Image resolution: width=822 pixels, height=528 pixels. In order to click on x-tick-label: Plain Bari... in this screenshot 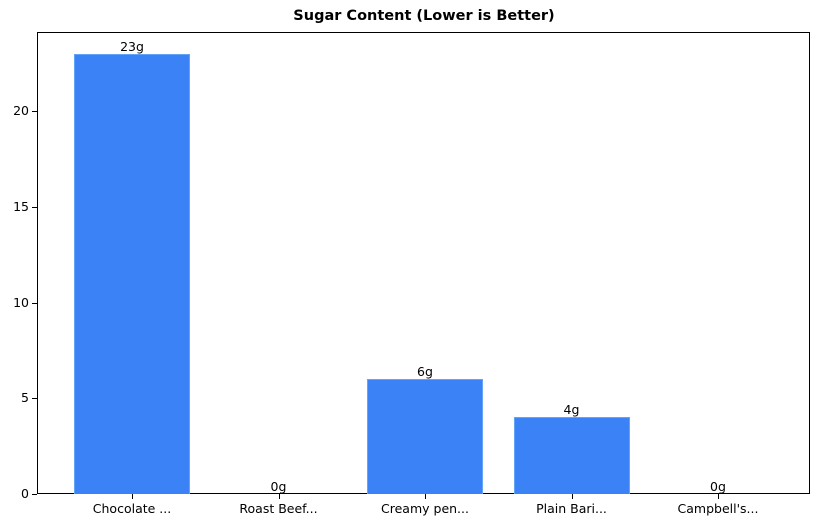, I will do `click(571, 508)`.